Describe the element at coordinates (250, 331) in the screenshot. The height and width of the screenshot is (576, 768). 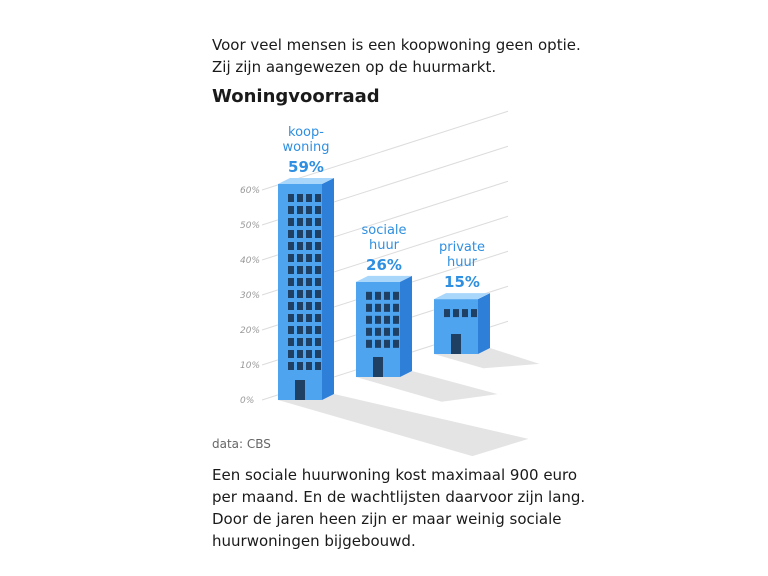
I see `y-tick-label: 20%` at that location.